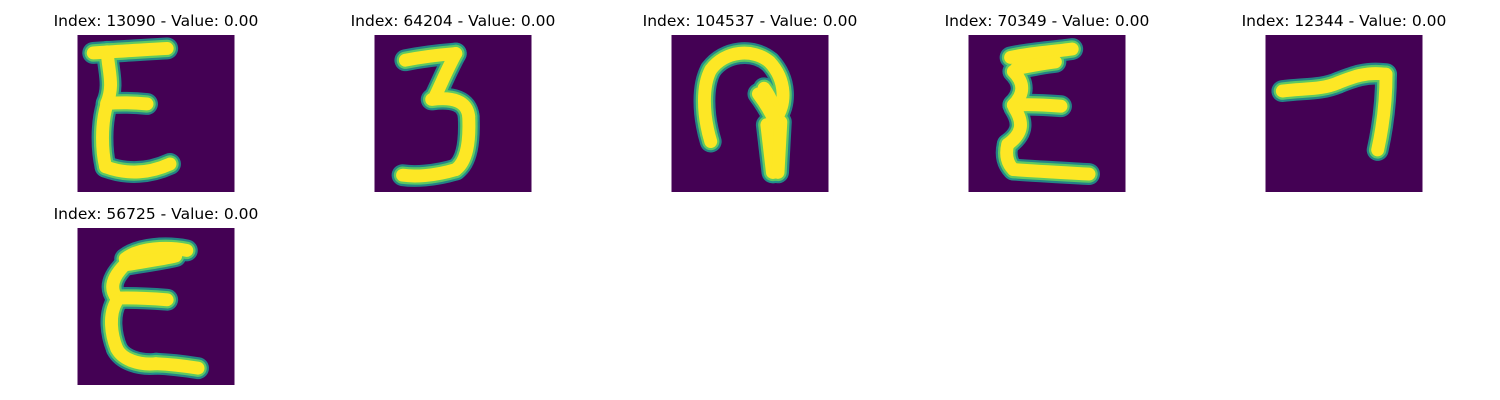  Describe the element at coordinates (1047, 21) in the screenshot. I see `panel-title: Index: 70349 - Value: 0.00` at that location.